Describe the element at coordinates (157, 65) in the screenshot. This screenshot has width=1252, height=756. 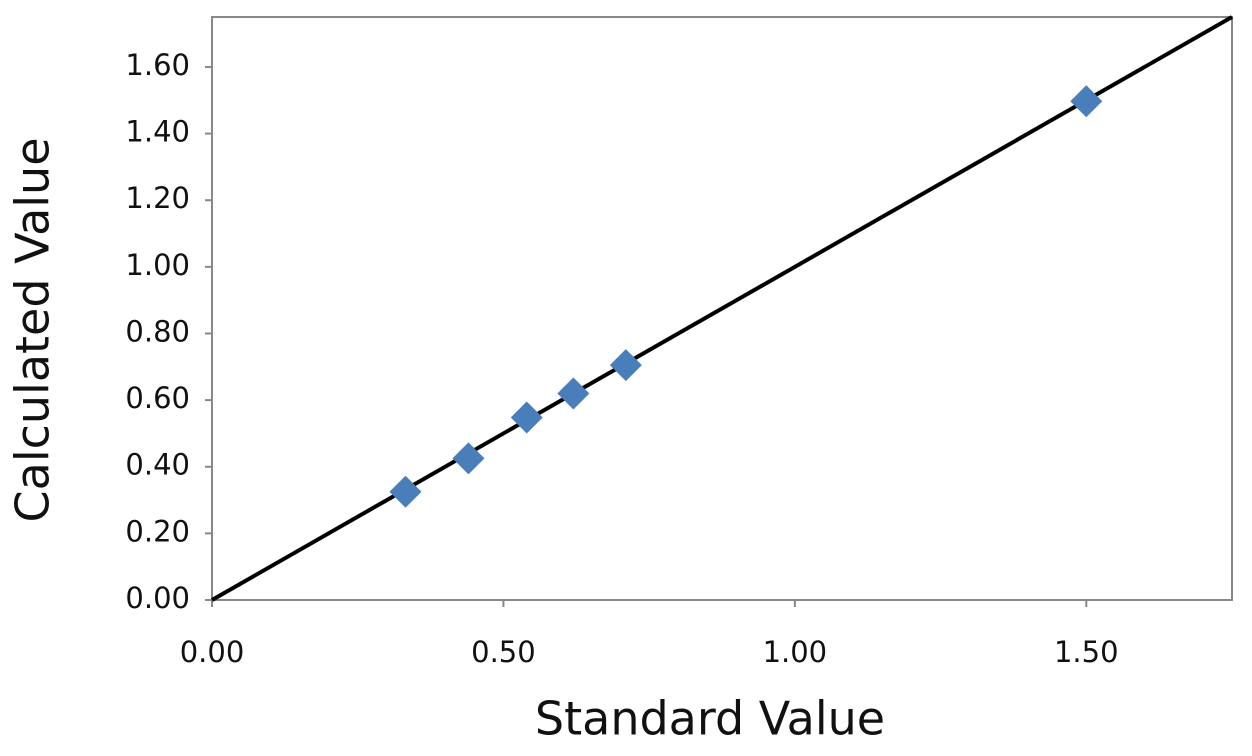
I see `y-tick-label: 1.60` at that location.